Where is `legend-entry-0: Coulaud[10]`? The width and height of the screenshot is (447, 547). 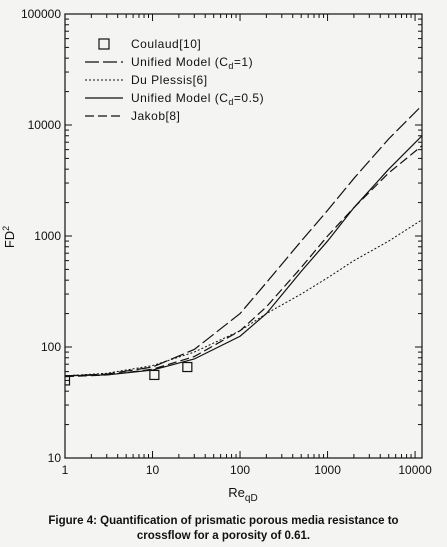 legend-entry-0: Coulaud[10] is located at coordinates (166, 44).